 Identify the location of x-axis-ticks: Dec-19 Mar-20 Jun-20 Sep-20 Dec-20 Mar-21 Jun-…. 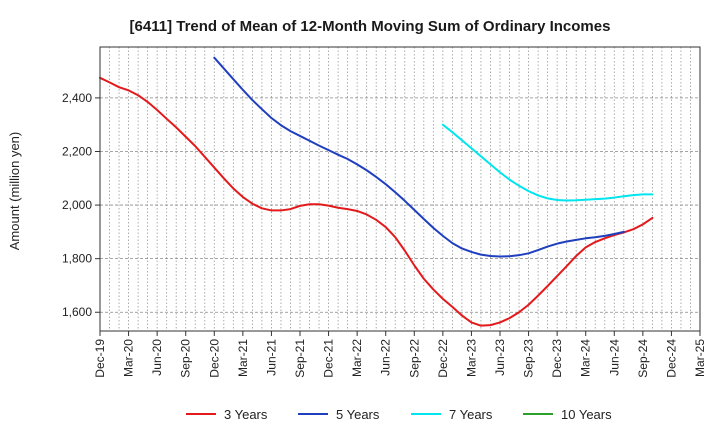
(400, 354).